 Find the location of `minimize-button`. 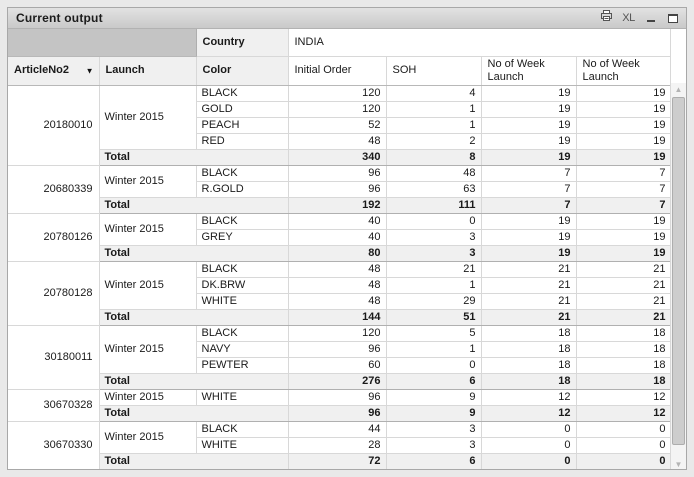

minimize-button is located at coordinates (650, 18).